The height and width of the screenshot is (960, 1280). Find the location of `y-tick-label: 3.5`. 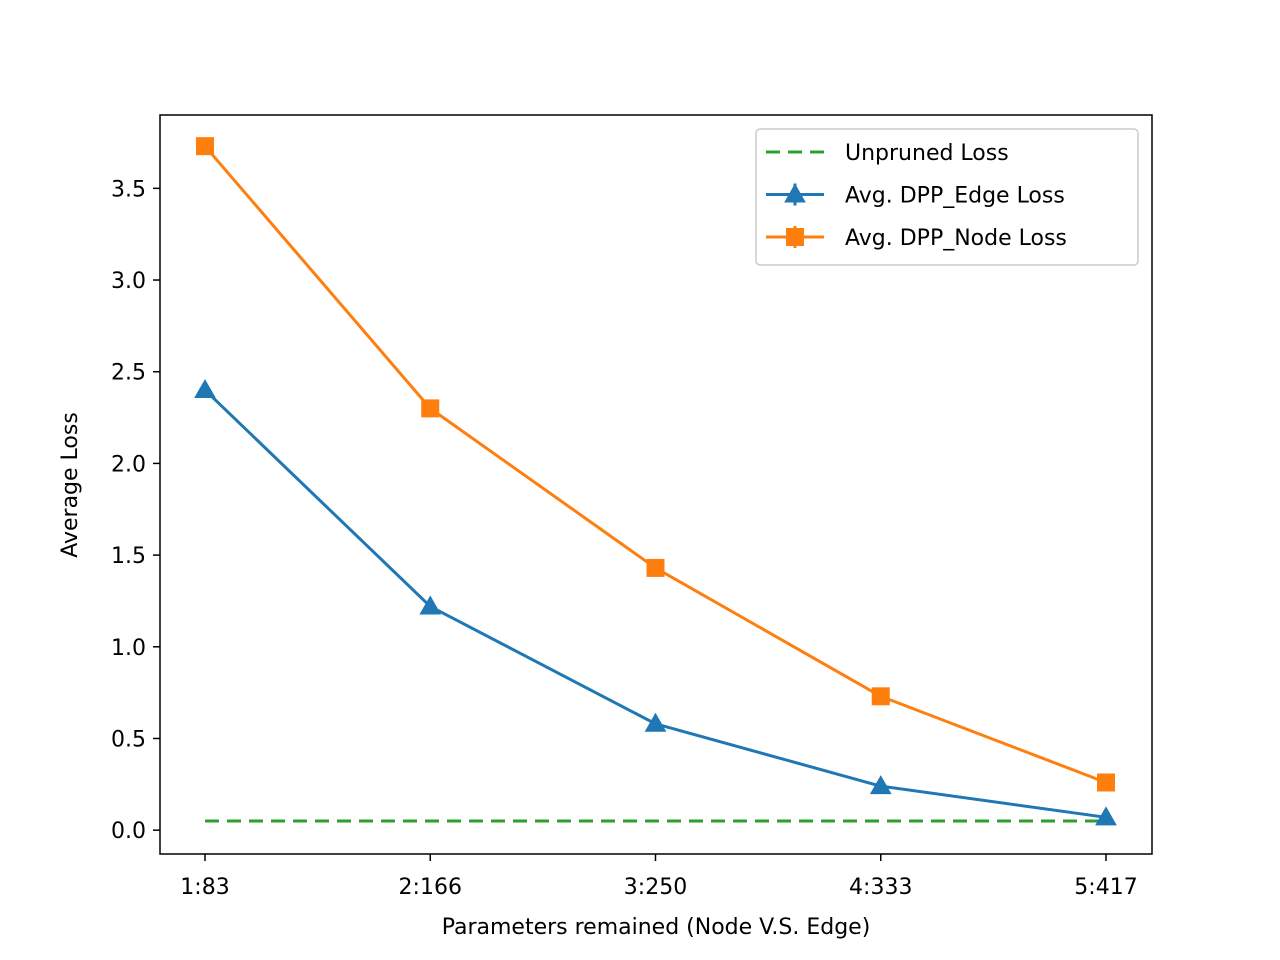

y-tick-label: 3.5 is located at coordinates (128, 189).